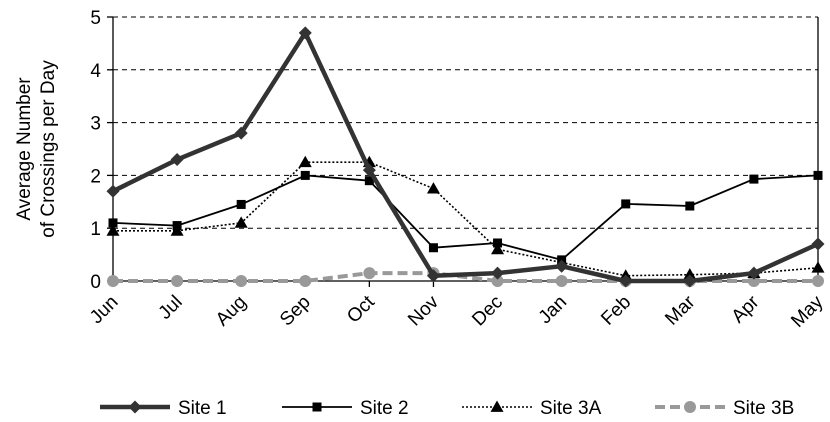  Describe the element at coordinates (498, 273) in the screenshot. I see `data-point-site-1-dec` at that location.